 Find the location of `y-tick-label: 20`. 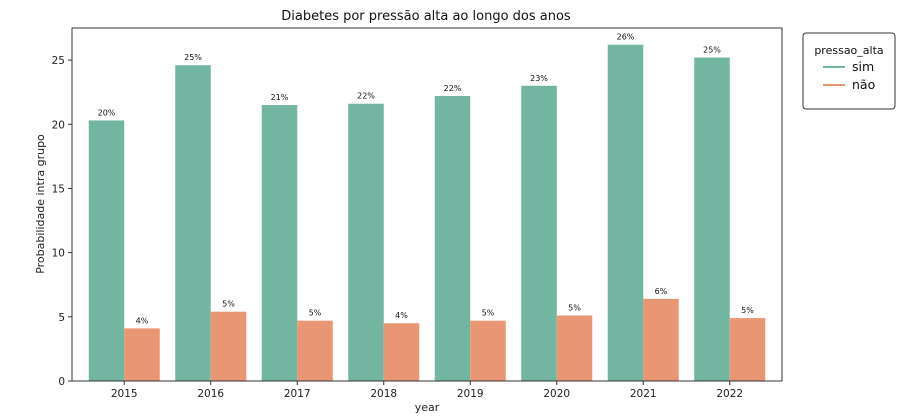

y-tick-label: 20 is located at coordinates (58, 125).